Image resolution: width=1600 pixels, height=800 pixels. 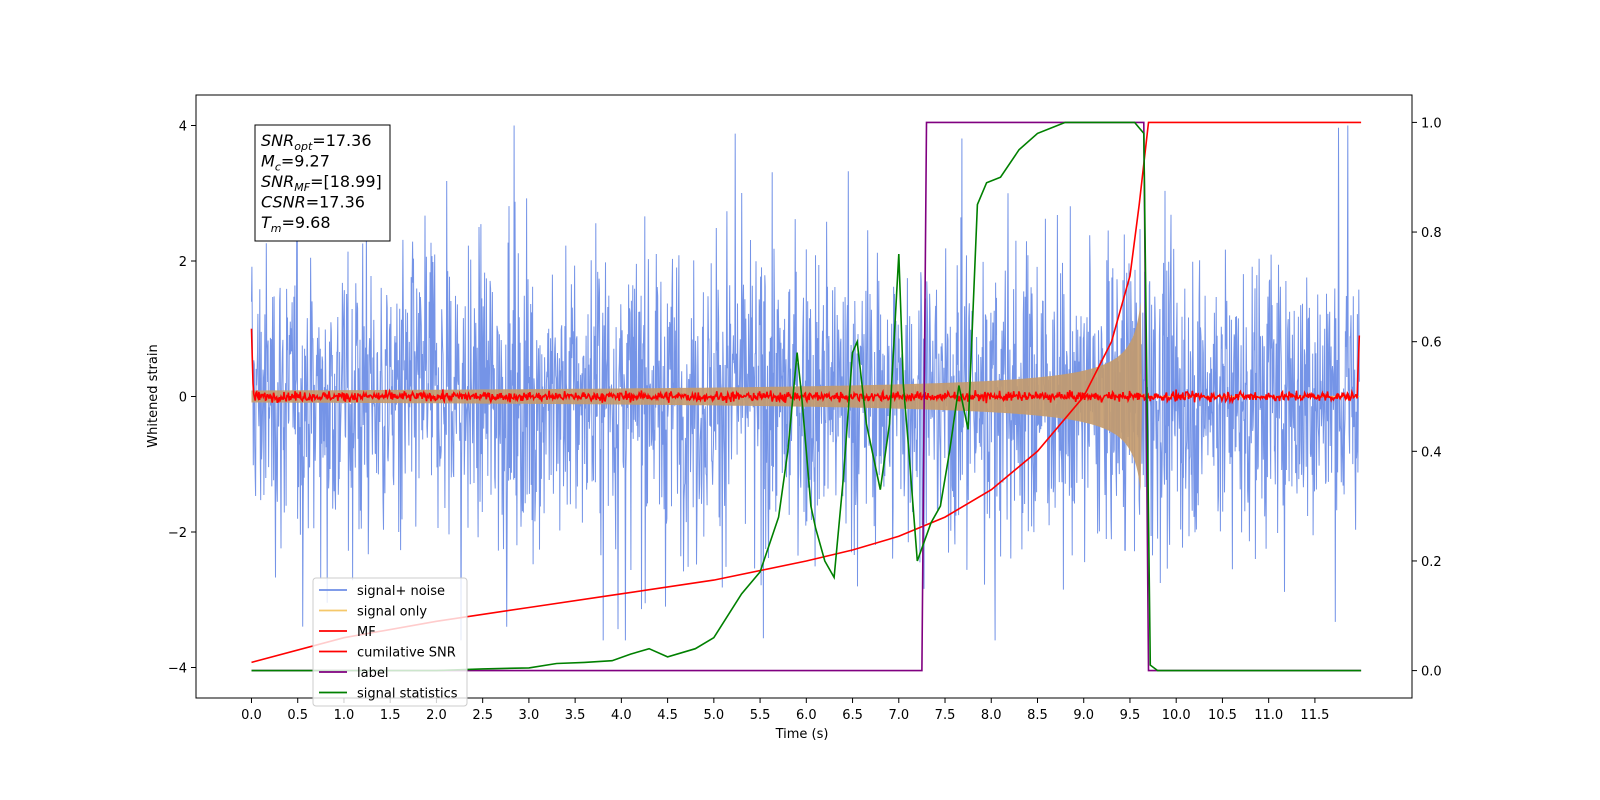 What do you see at coordinates (805, 366) in the screenshot?
I see `series-mf` at bounding box center [805, 366].